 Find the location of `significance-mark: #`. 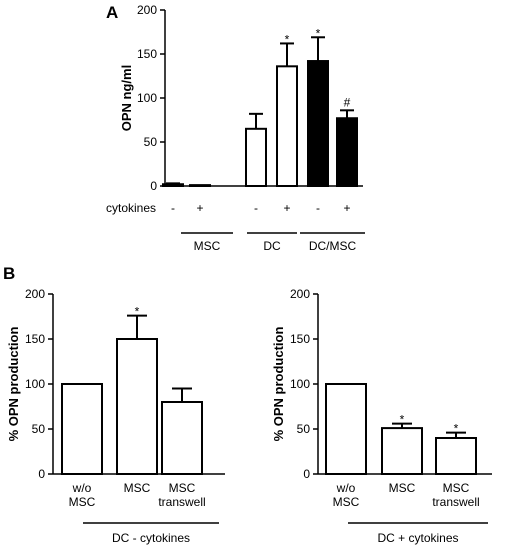

significance-mark: # is located at coordinates (347, 102).